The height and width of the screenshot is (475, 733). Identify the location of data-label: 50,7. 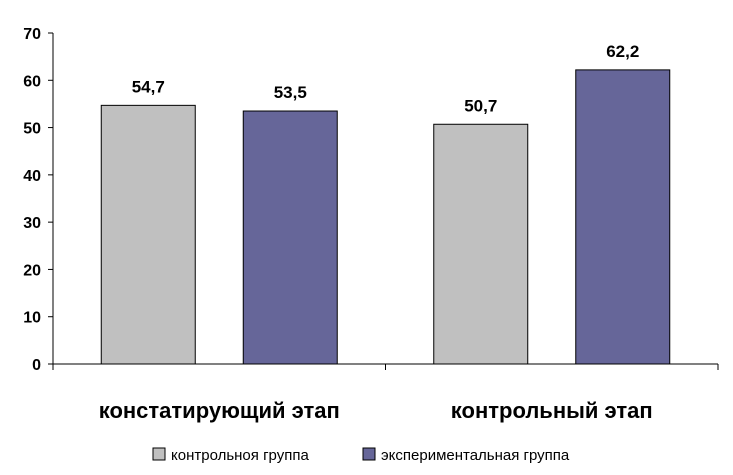
(480, 105).